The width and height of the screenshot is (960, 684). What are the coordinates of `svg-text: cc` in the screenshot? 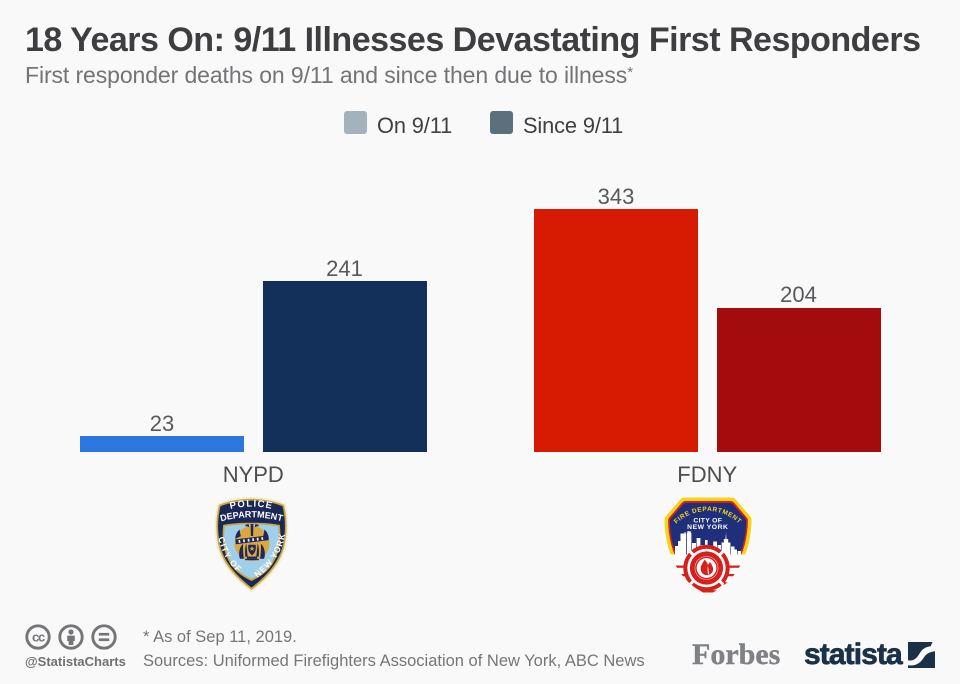 It's located at (38, 637).